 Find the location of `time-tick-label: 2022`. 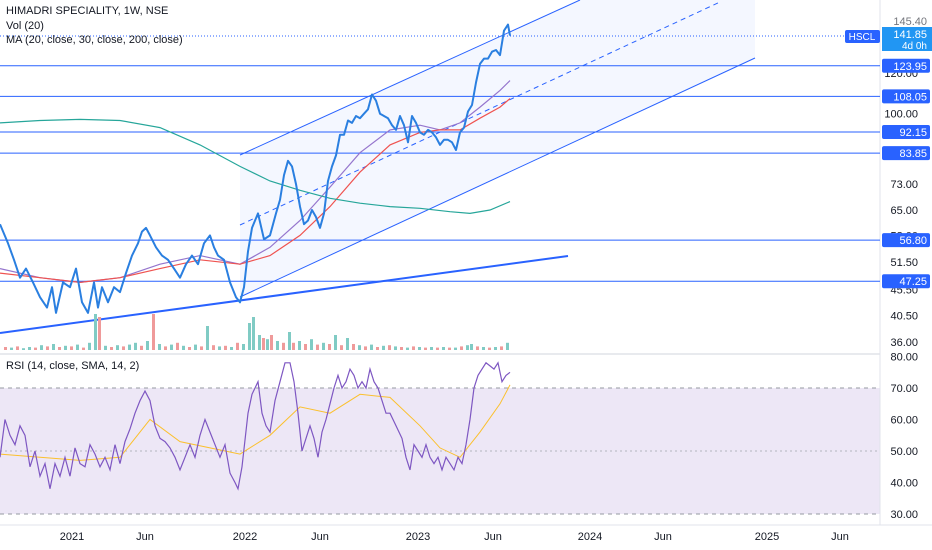

time-tick-label: 2022 is located at coordinates (245, 537).